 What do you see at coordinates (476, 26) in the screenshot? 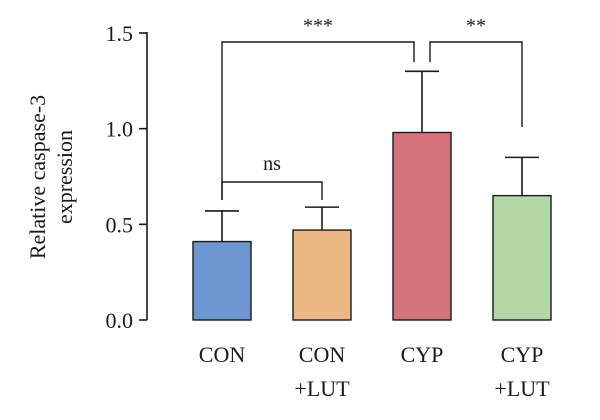
I see `significance-label: **` at bounding box center [476, 26].